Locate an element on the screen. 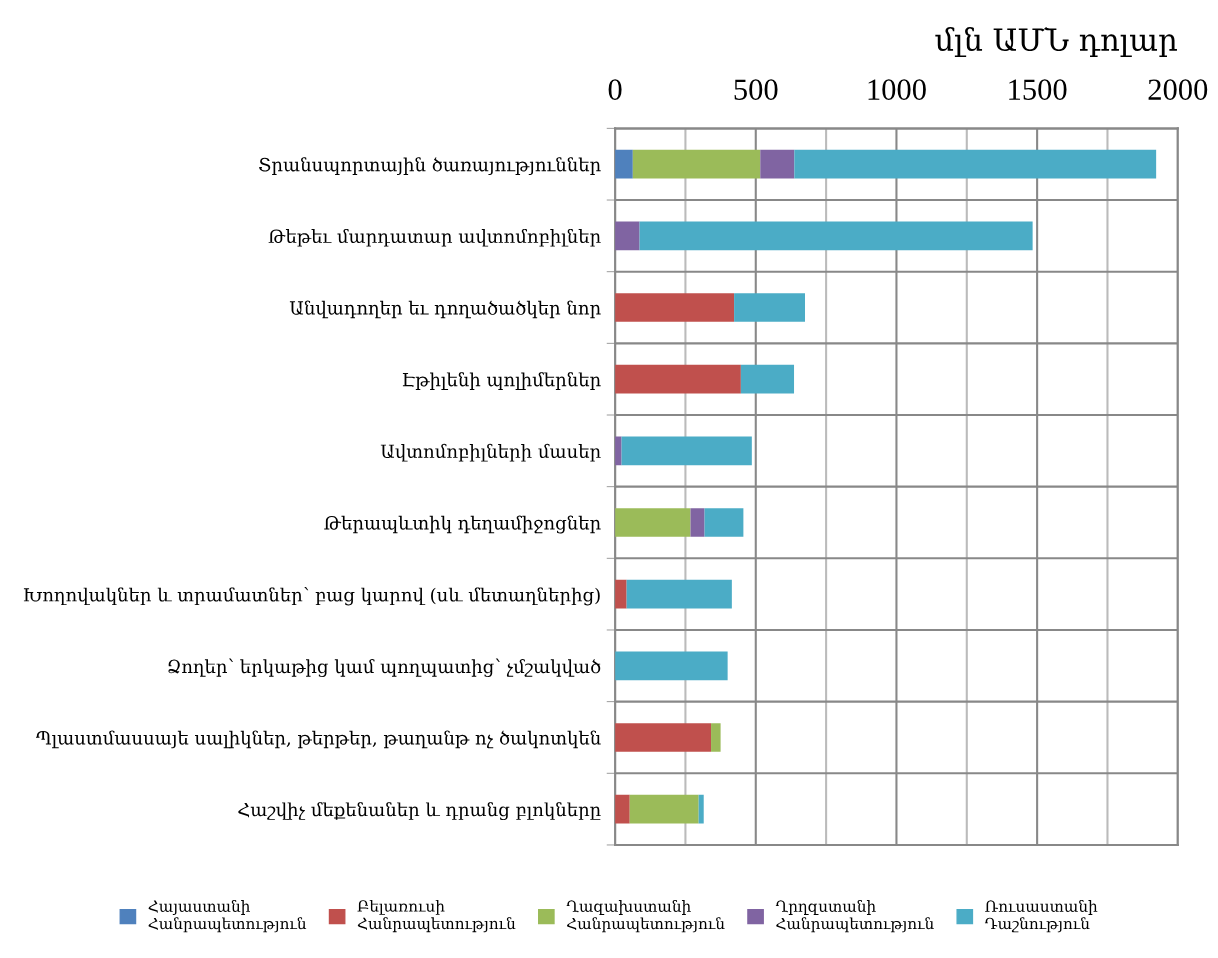 This screenshot has height=958, width=1218. x-tick-label: 1500 is located at coordinates (1038, 89).